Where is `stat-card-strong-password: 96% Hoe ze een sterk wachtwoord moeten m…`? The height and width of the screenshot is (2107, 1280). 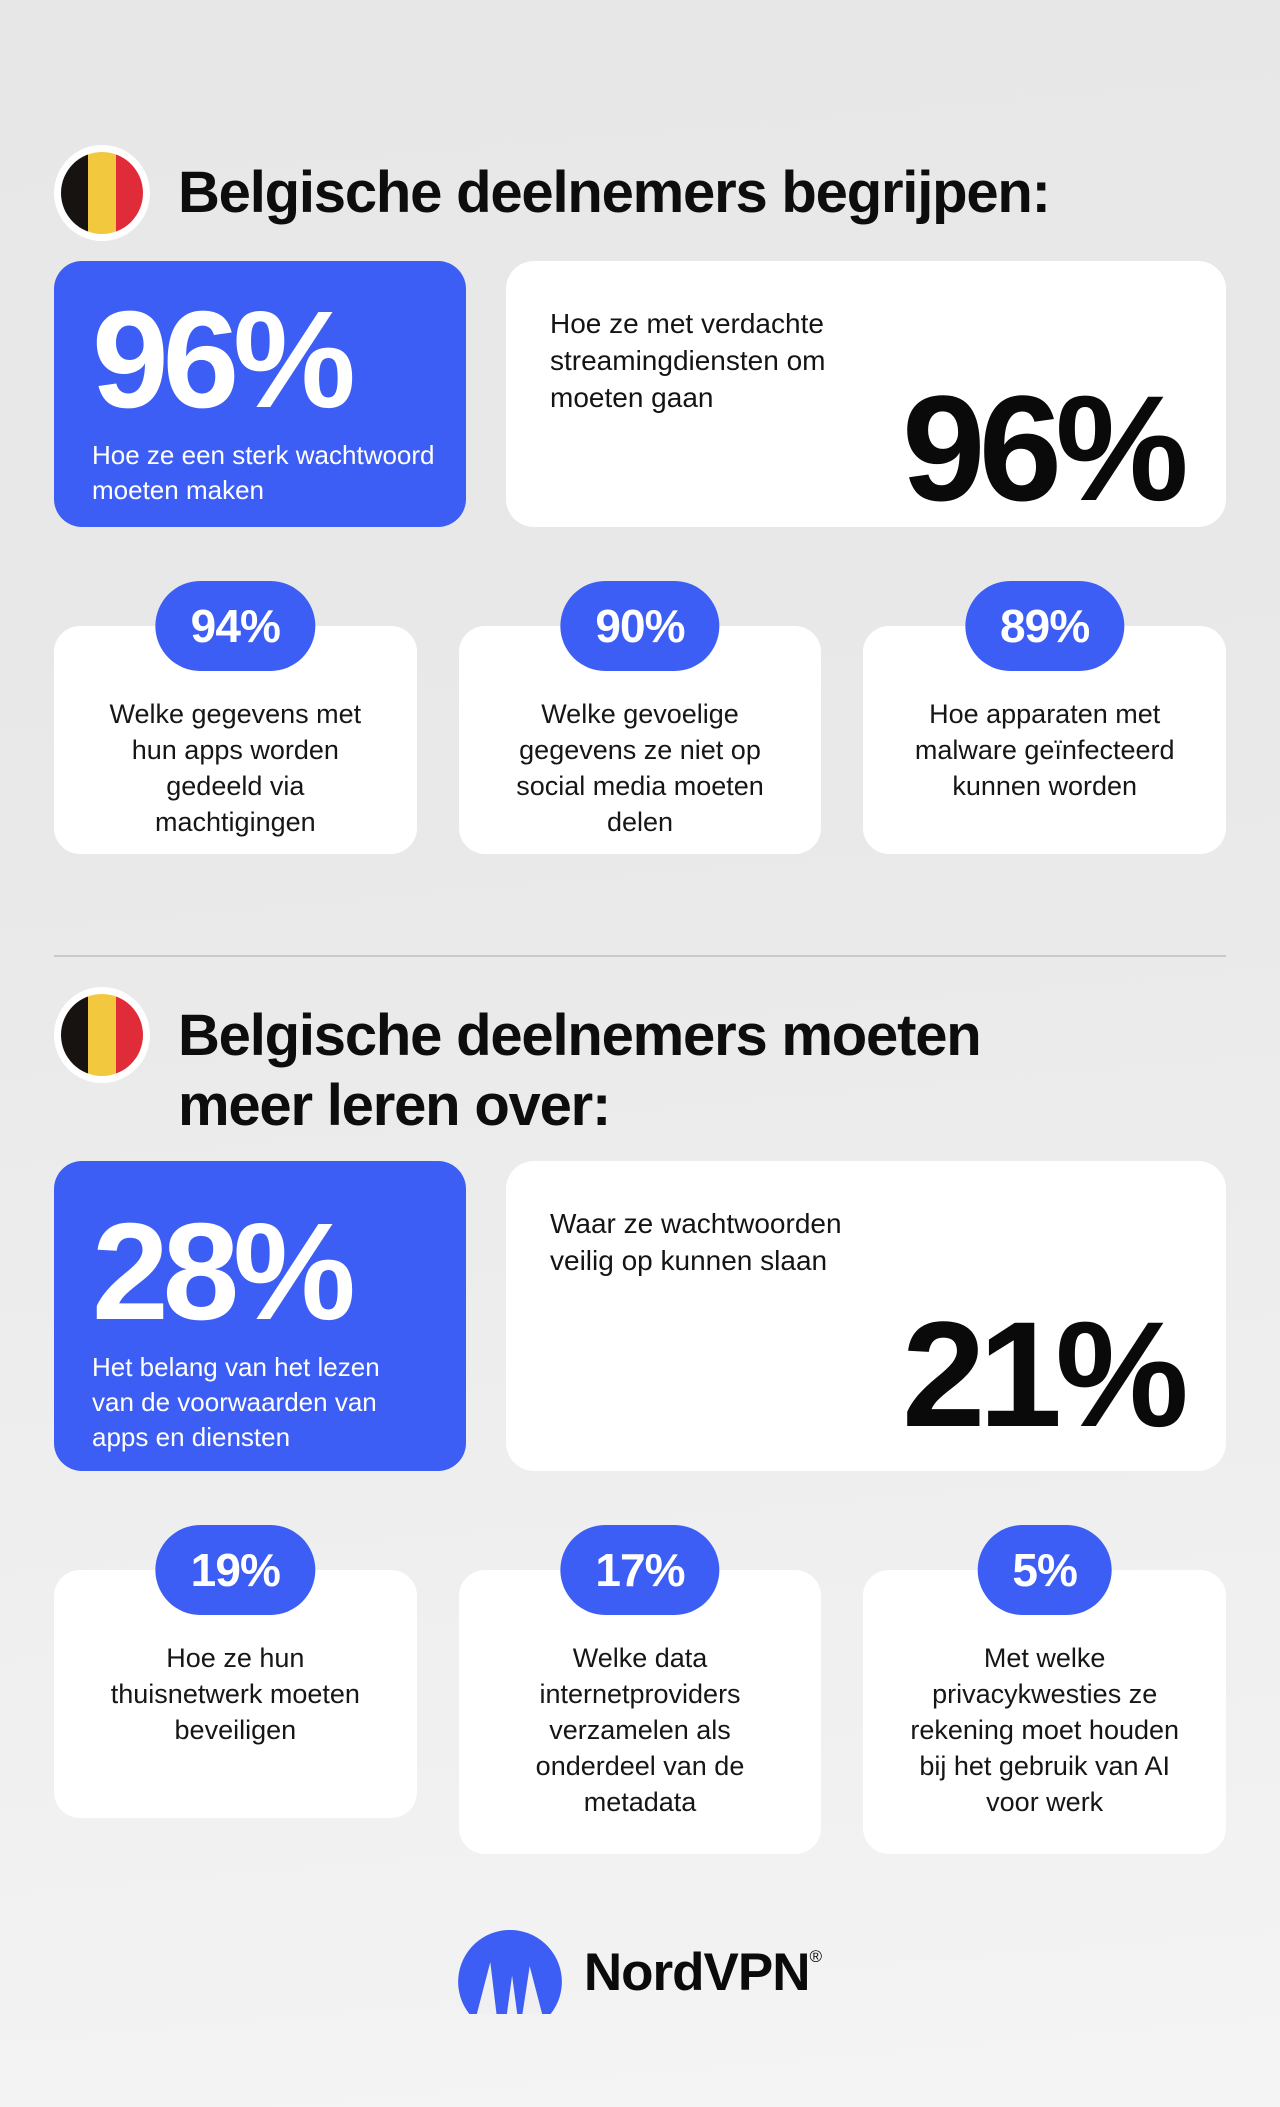 stat-card-strong-password: 96% Hoe ze een sterk wachtwoord moeten m… is located at coordinates (260, 394).